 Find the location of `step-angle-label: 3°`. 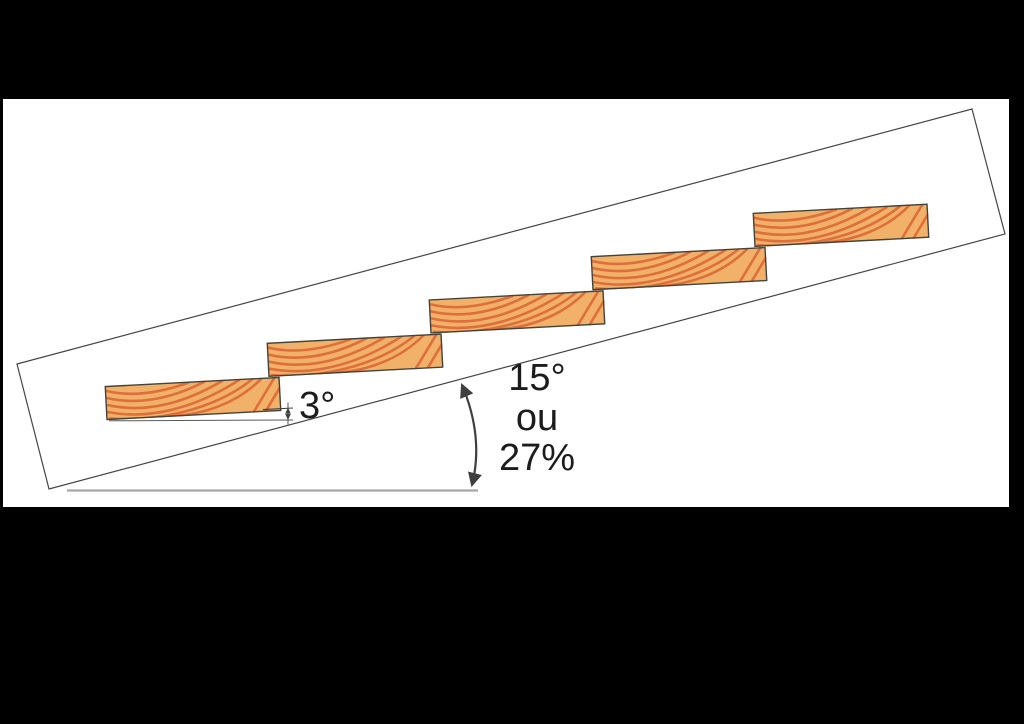

step-angle-label: 3° is located at coordinates (317, 406).